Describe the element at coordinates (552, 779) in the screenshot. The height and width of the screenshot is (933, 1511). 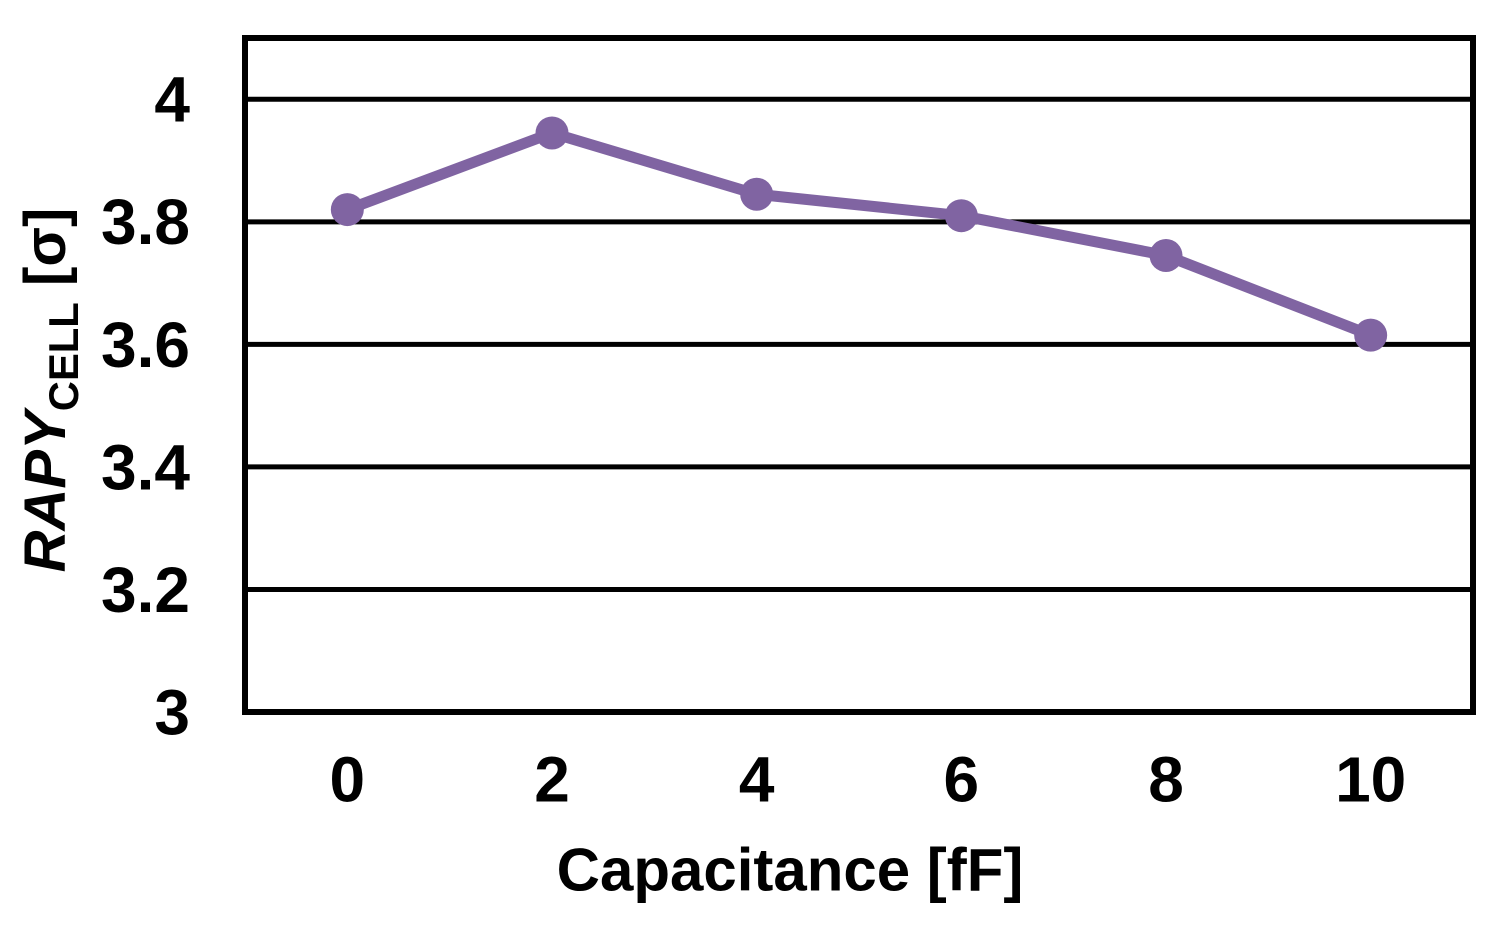
I see `x-tick-label-2: 2` at that location.